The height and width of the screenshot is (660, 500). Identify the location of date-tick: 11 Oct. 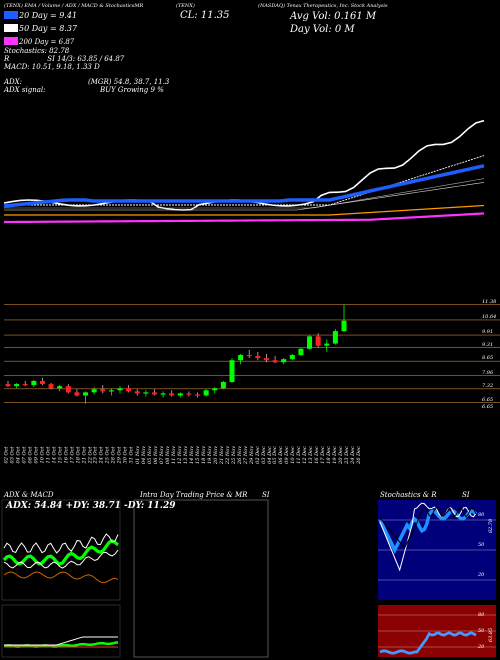
(48, 455).